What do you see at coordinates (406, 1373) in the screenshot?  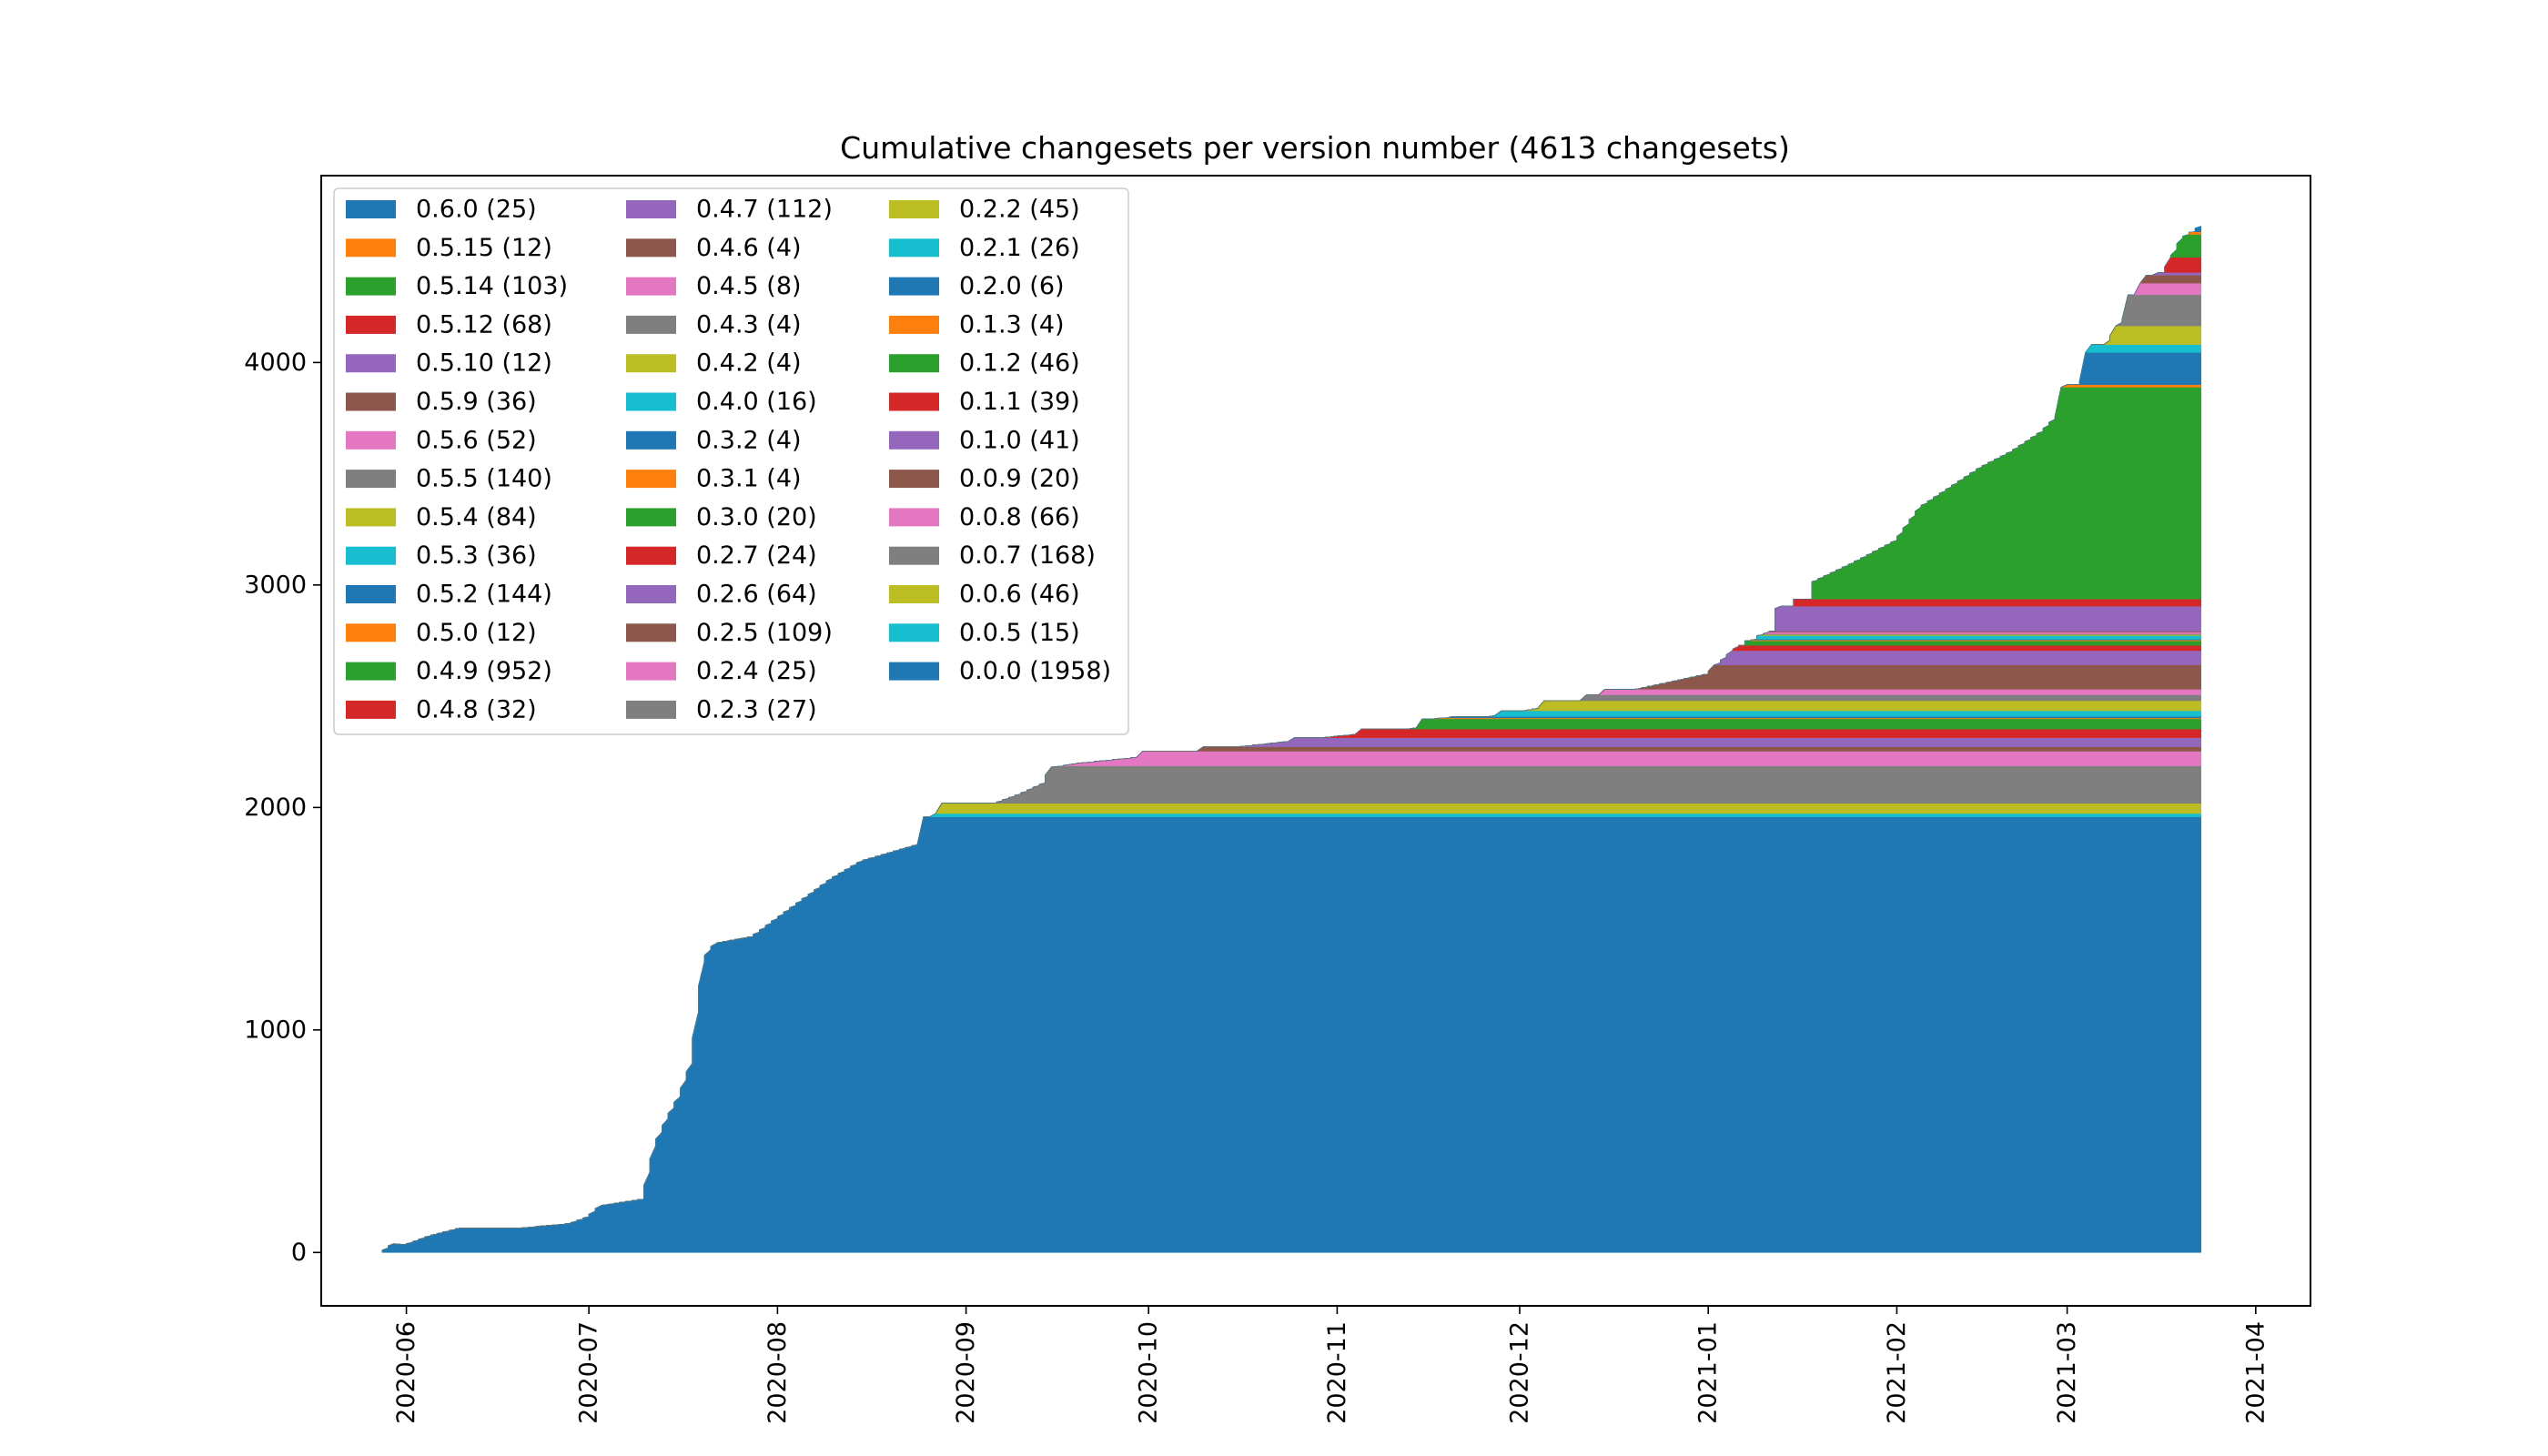 I see `x-tick-label: 2020-06` at bounding box center [406, 1373].